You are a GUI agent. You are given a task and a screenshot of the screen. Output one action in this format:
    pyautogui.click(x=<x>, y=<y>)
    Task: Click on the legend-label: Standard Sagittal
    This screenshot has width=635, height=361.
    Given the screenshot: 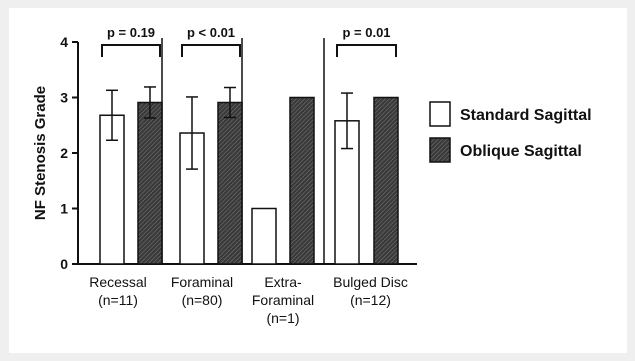 What is the action you would take?
    pyautogui.click(x=526, y=115)
    